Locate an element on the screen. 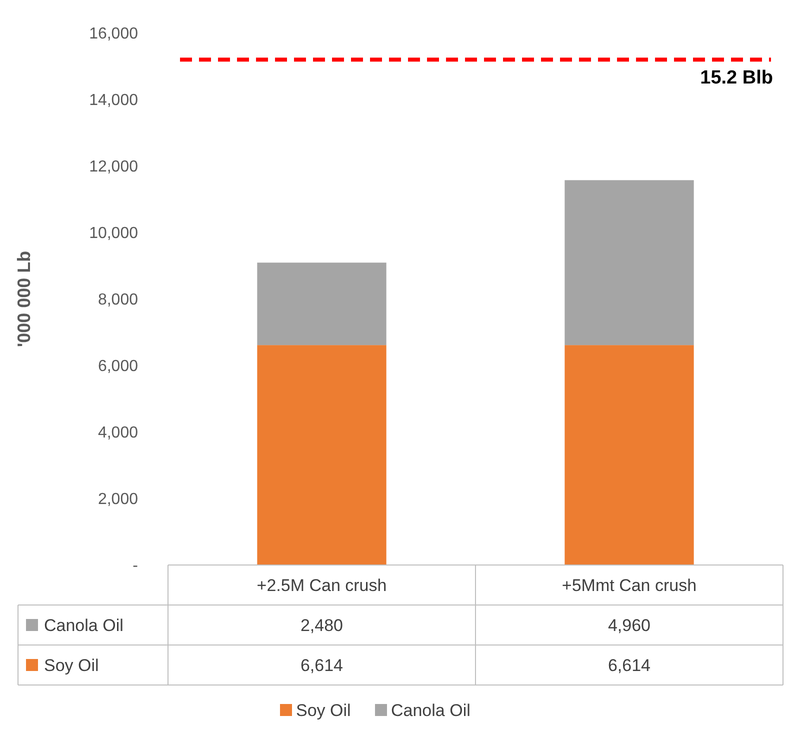 The width and height of the screenshot is (792, 730). y-tick-label: 8,000 is located at coordinates (118, 300).